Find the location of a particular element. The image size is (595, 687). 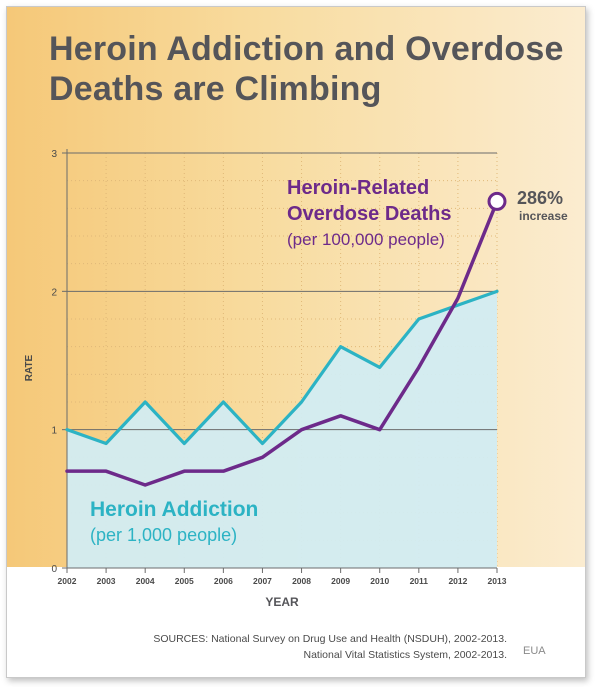

addiction-label: Heroin Addiction is located at coordinates (174, 509).